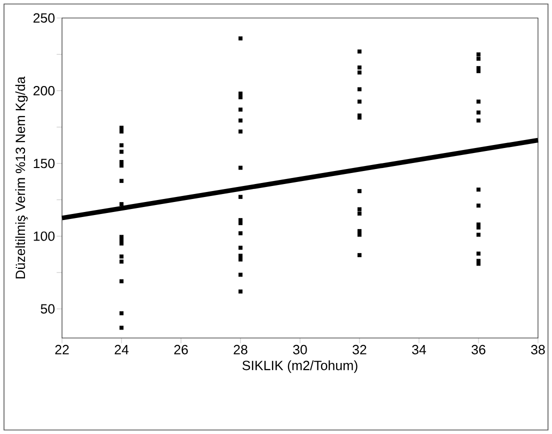 The width and height of the screenshot is (552, 434). What do you see at coordinates (21, 177) in the screenshot?
I see `y-axis-title: Düzeltilmiş Verim %13 Nem Kg/da` at bounding box center [21, 177].